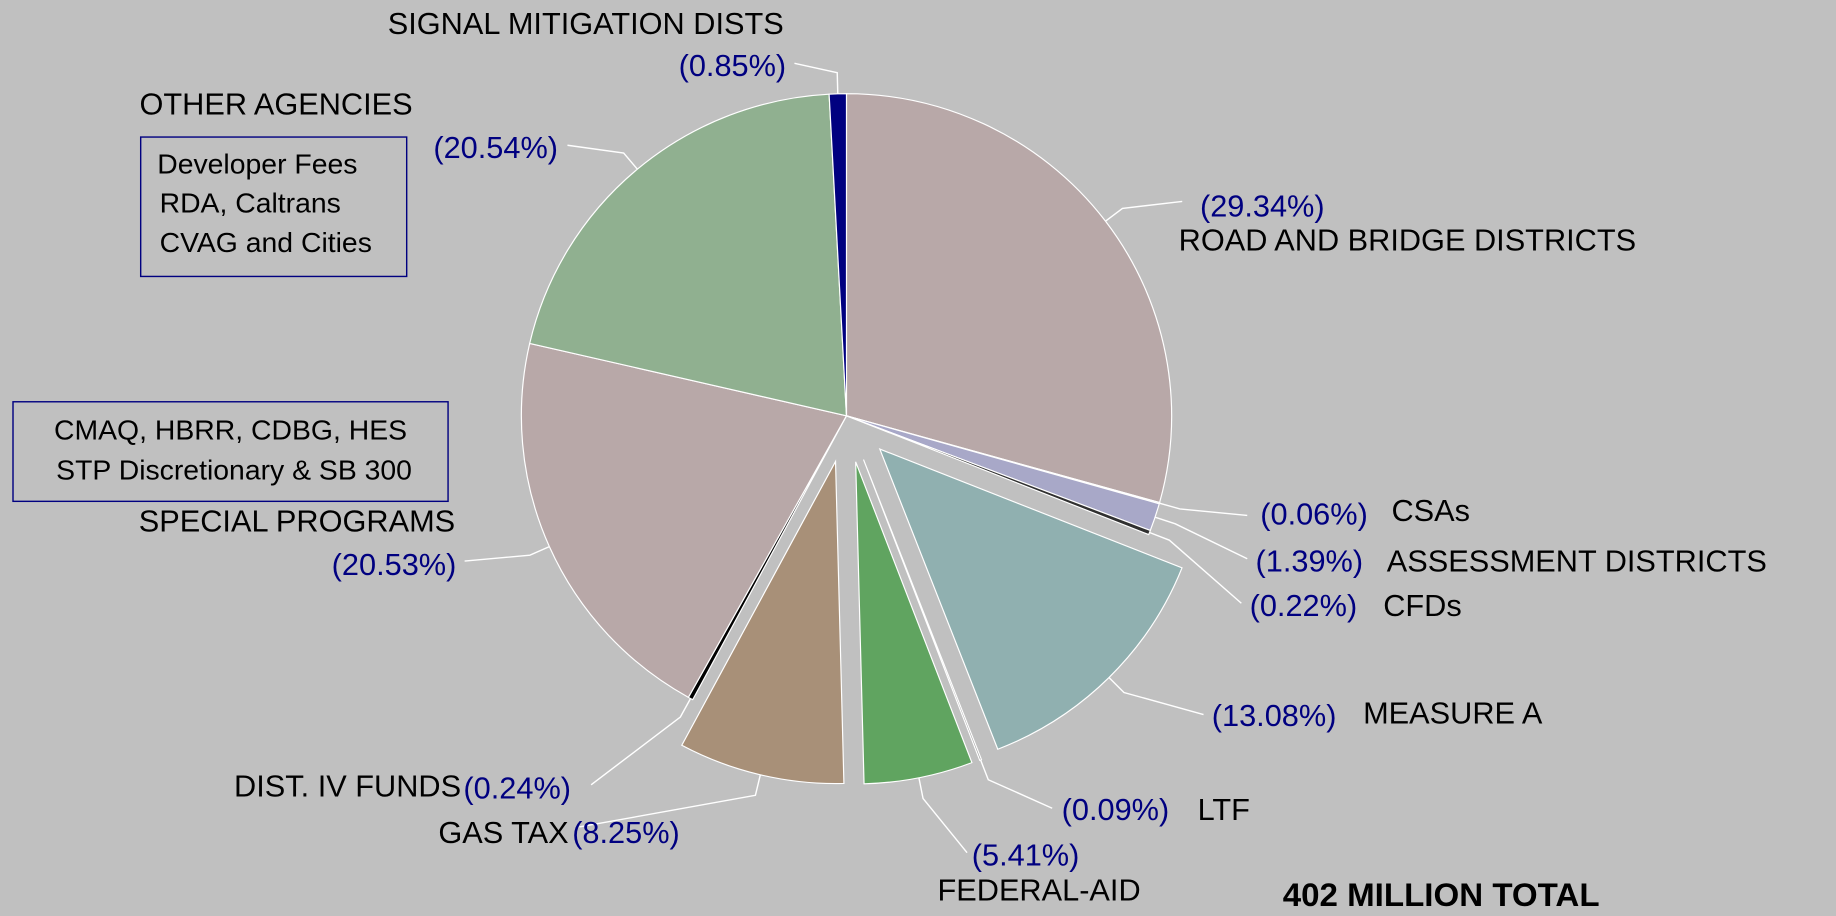 The image size is (1836, 916). I want to click on category-label: CFDs, so click(1422, 606).